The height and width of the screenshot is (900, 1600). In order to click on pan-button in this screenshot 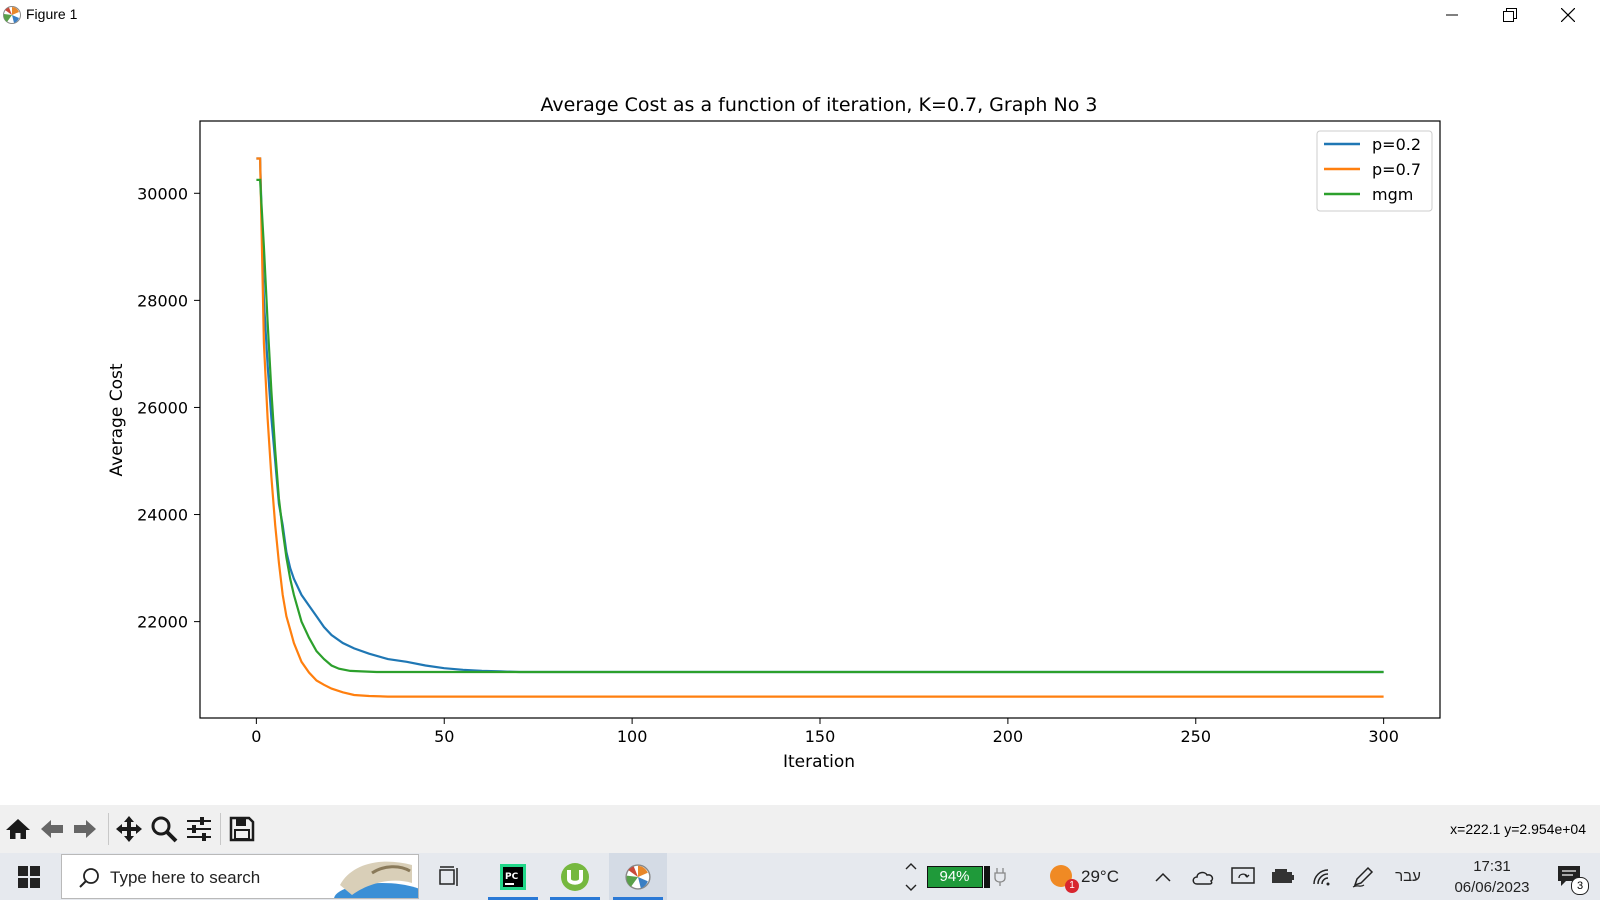, I will do `click(129, 829)`.